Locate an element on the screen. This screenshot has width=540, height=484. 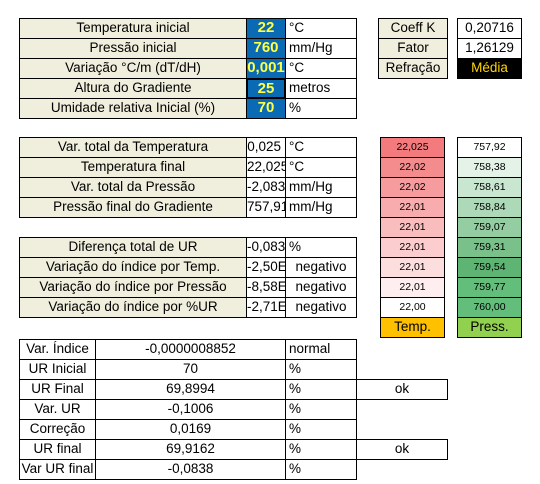
gradient-label-temp-var: Var. total da Temperatura is located at coordinates (133, 147).